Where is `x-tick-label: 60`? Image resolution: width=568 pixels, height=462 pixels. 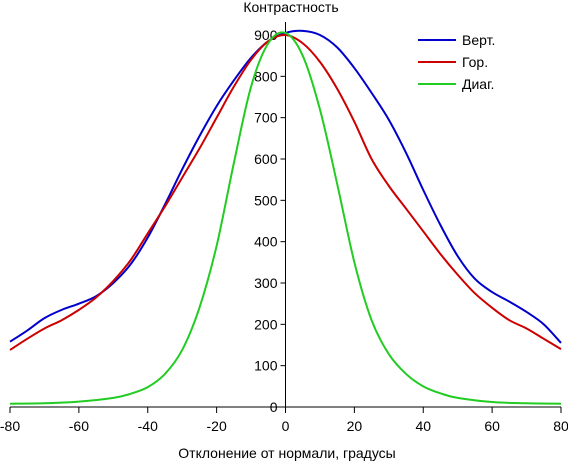
x-tick-label: 60 is located at coordinates (492, 426).